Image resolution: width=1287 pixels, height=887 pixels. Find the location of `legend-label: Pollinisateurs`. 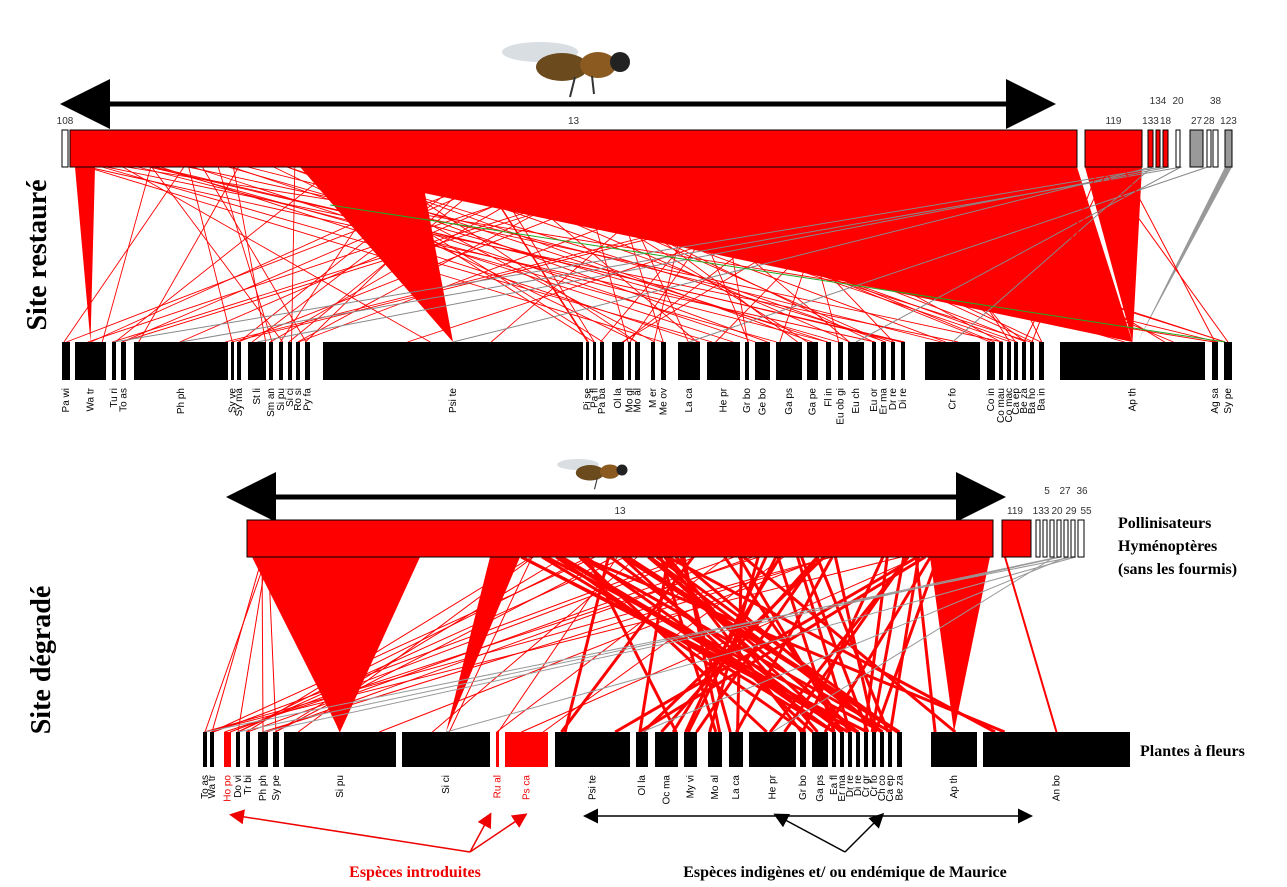

legend-label: Pollinisateurs is located at coordinates (1164, 523).